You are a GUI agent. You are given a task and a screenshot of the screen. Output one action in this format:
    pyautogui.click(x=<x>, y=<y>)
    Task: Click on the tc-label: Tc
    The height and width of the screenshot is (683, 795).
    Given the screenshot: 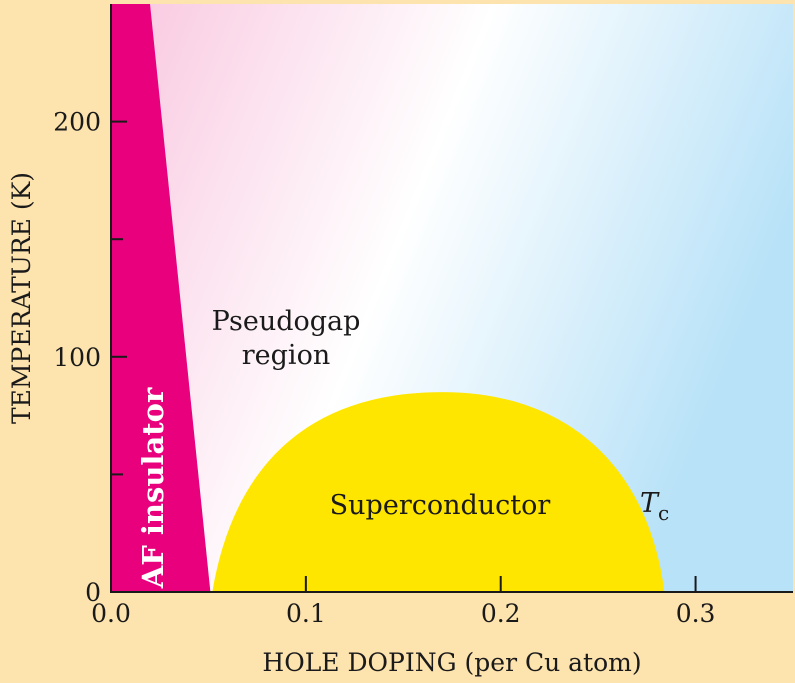 What is the action you would take?
    pyautogui.click(x=654, y=506)
    